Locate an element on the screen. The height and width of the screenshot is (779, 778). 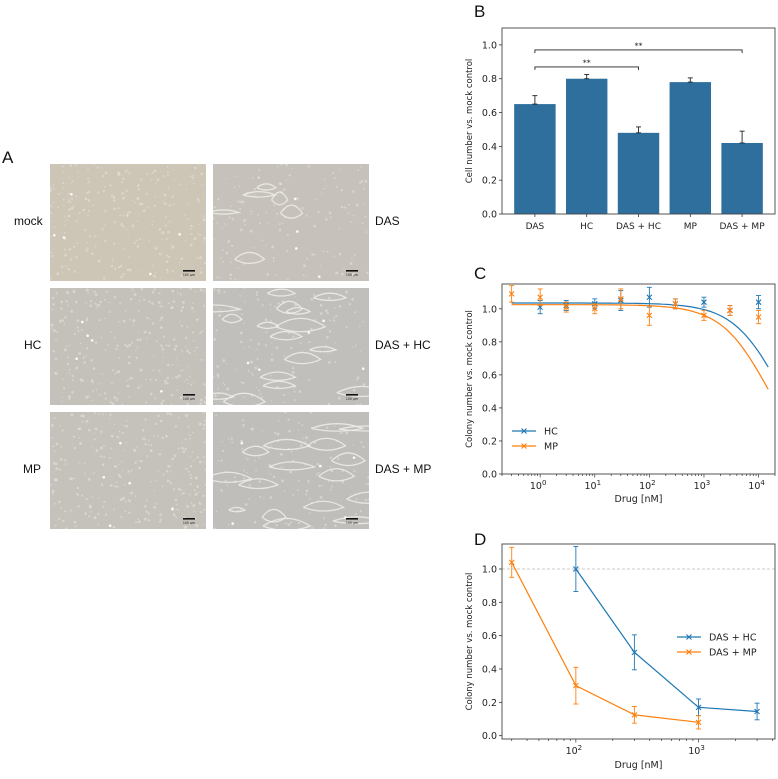
y-axis-label: Cell number vs. mock control is located at coordinates (470, 121).